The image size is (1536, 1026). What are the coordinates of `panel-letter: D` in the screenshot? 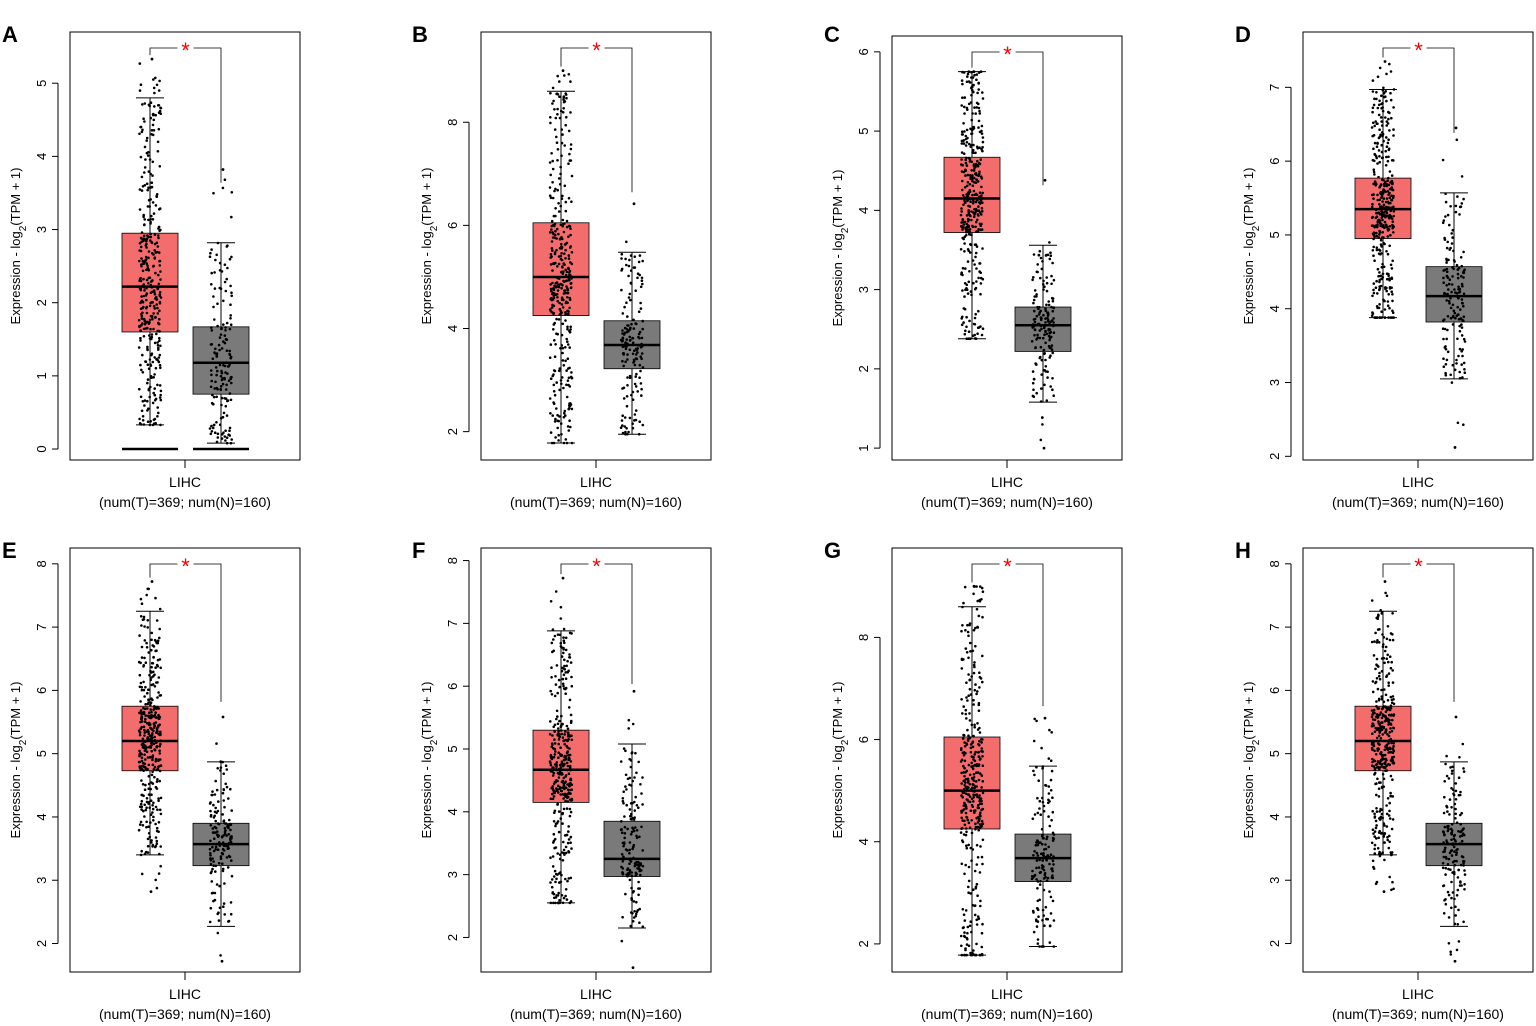 It's located at (1243, 34).